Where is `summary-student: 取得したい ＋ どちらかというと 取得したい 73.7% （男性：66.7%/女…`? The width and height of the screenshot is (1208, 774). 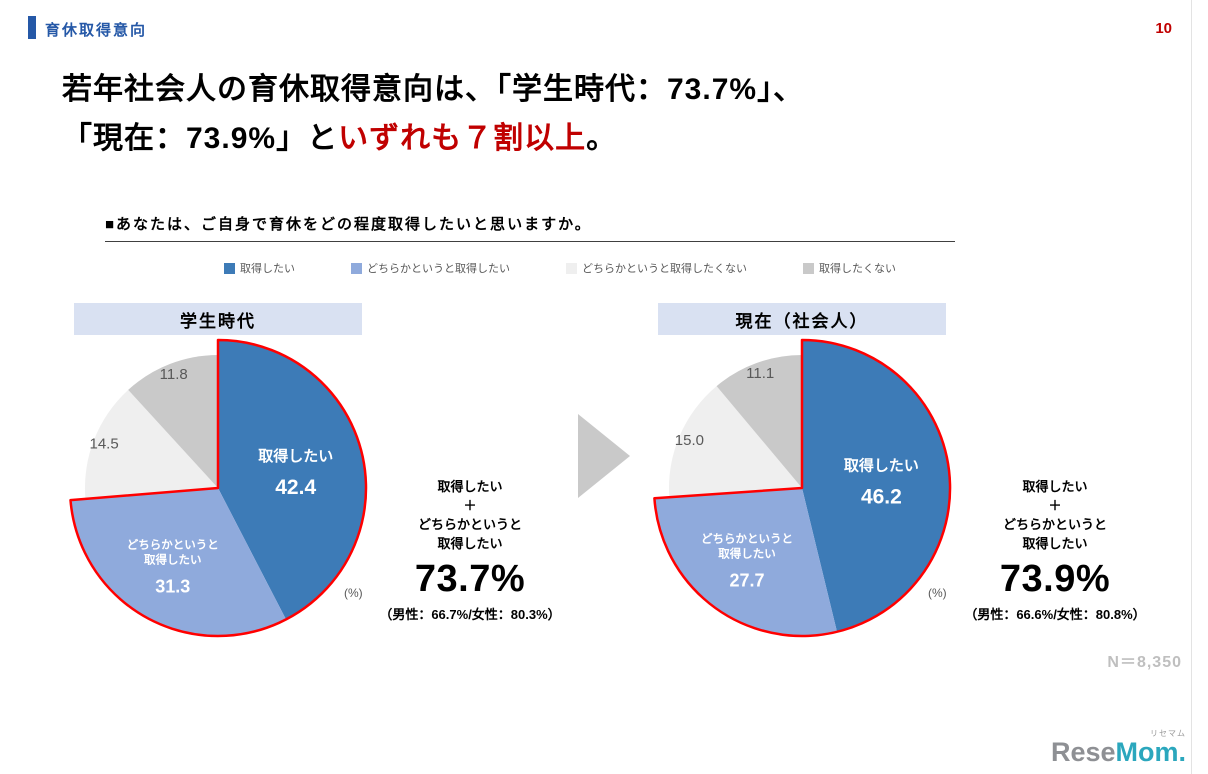
summary-student: 取得したい ＋ どちらかというと 取得したい 73.7% （男性：66.7%/女… is located at coordinates (470, 550).